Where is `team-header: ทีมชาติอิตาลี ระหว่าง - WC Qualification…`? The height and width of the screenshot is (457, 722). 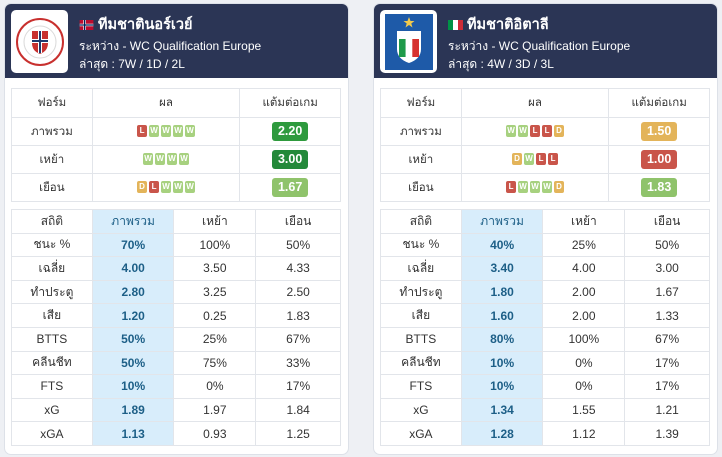 team-header: ทีมชาติอิตาลี ระหว่าง - WC Qualification… is located at coordinates (545, 41).